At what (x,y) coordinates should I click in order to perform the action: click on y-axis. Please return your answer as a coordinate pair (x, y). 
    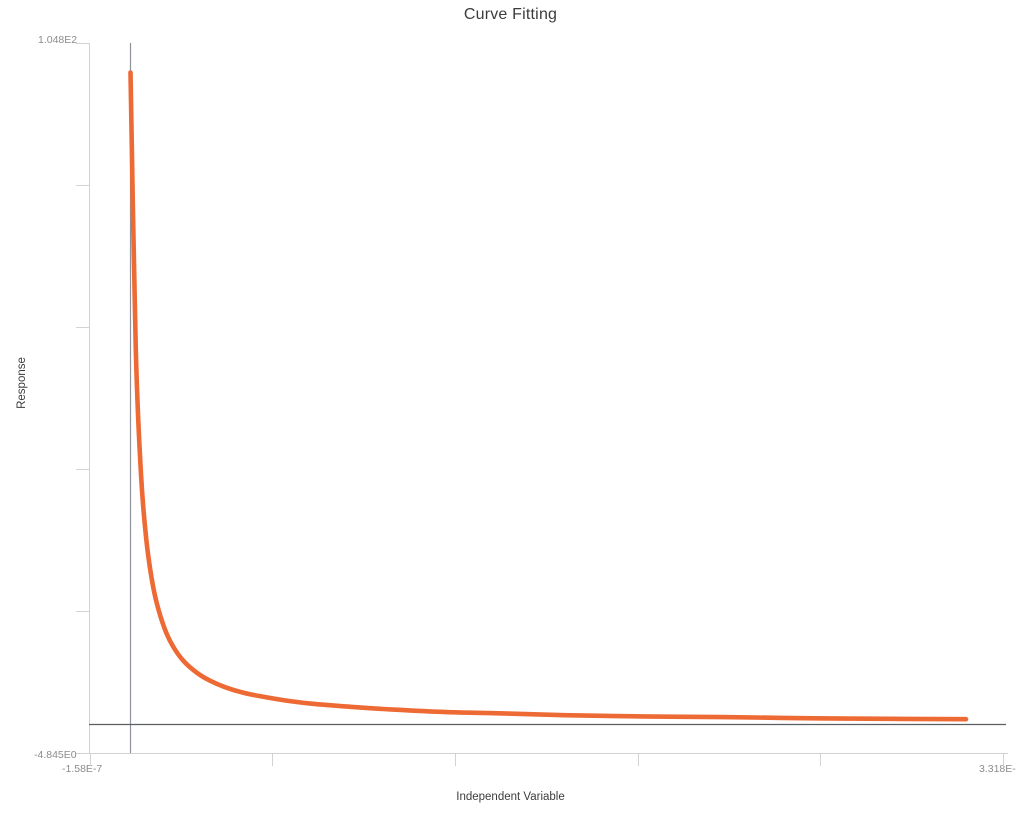
    Looking at the image, I should click on (83, 398).